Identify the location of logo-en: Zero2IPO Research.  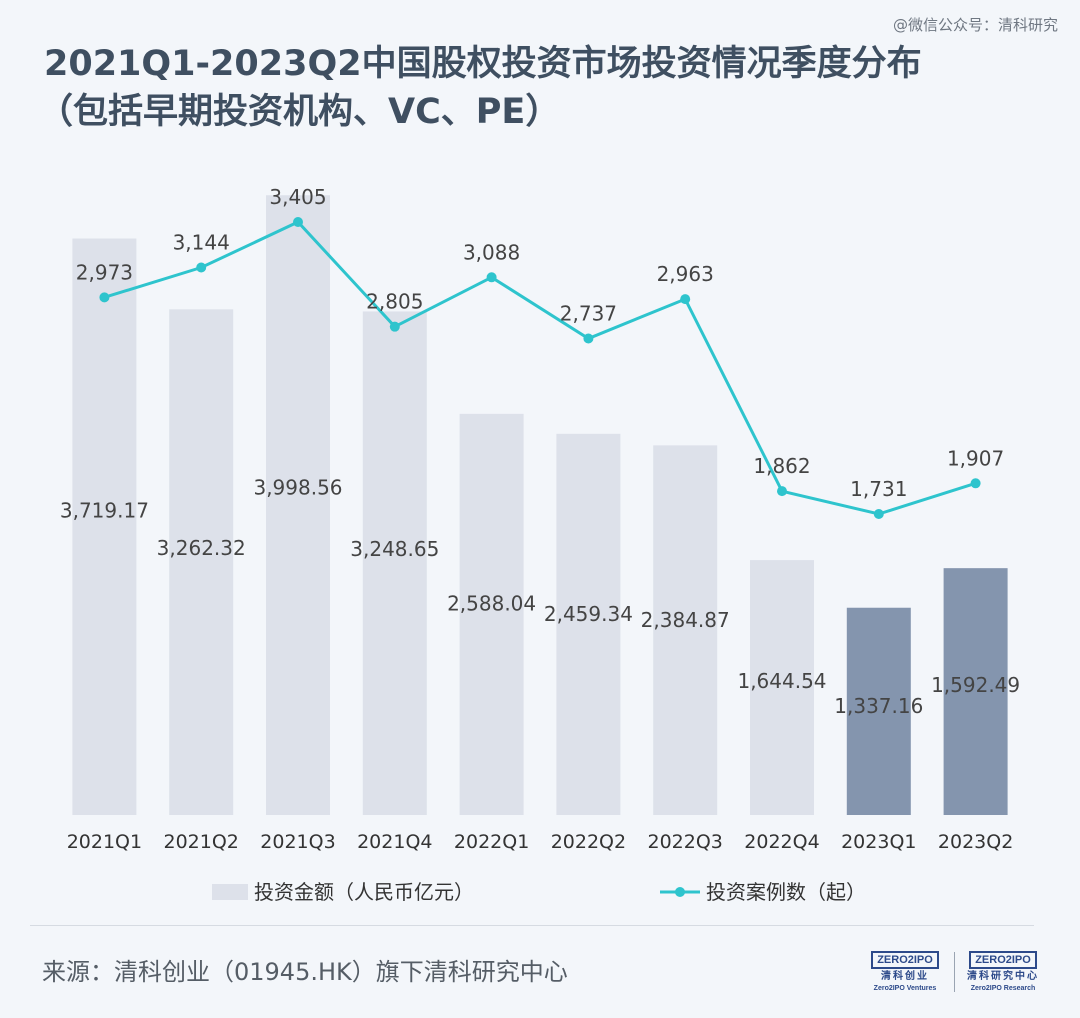
(1003, 988).